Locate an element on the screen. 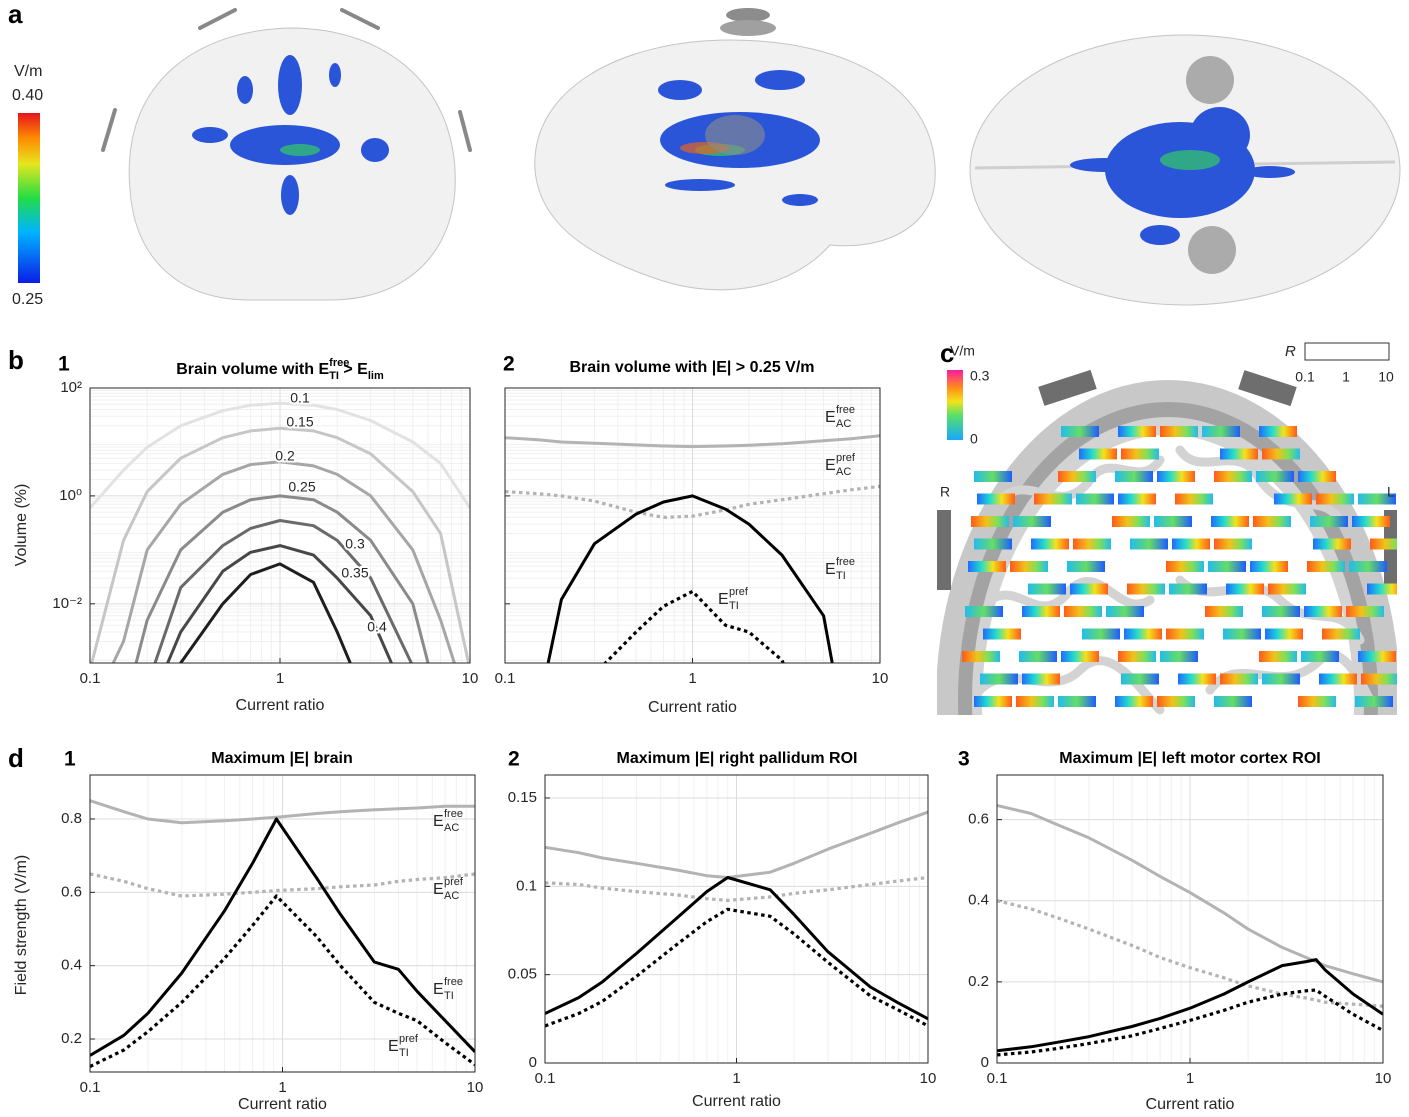 The height and width of the screenshot is (1117, 1409). panel-label: d is located at coordinates (16, 758).